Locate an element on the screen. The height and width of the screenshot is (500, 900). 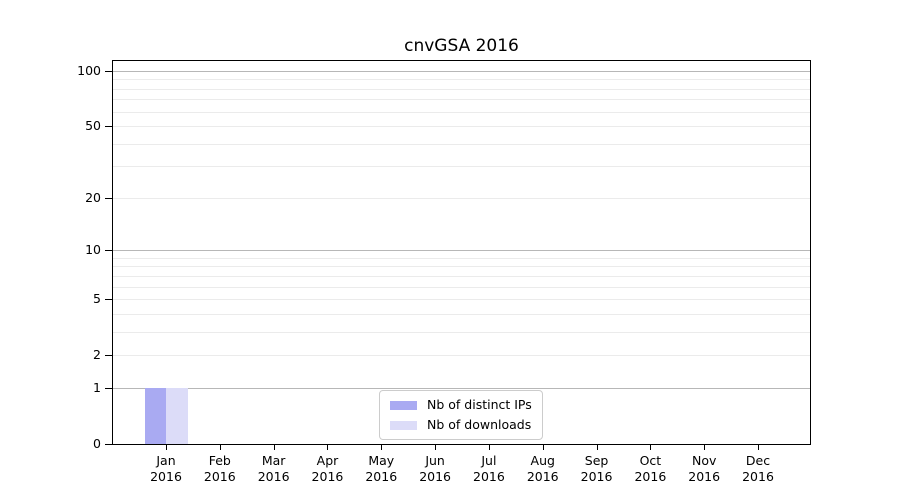
y-tick-label: 100 is located at coordinates (89, 70).